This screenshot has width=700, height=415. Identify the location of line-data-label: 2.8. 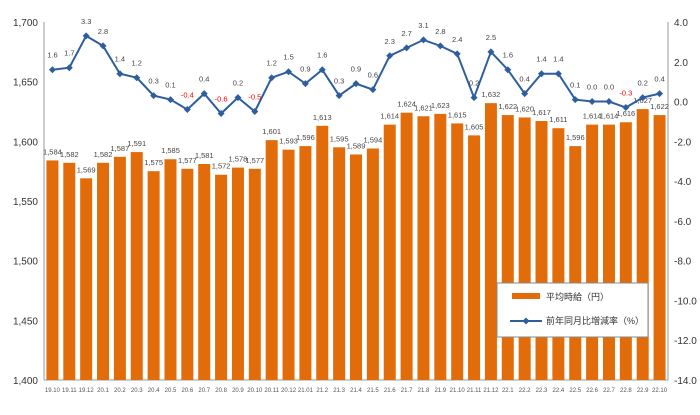
(103, 31).